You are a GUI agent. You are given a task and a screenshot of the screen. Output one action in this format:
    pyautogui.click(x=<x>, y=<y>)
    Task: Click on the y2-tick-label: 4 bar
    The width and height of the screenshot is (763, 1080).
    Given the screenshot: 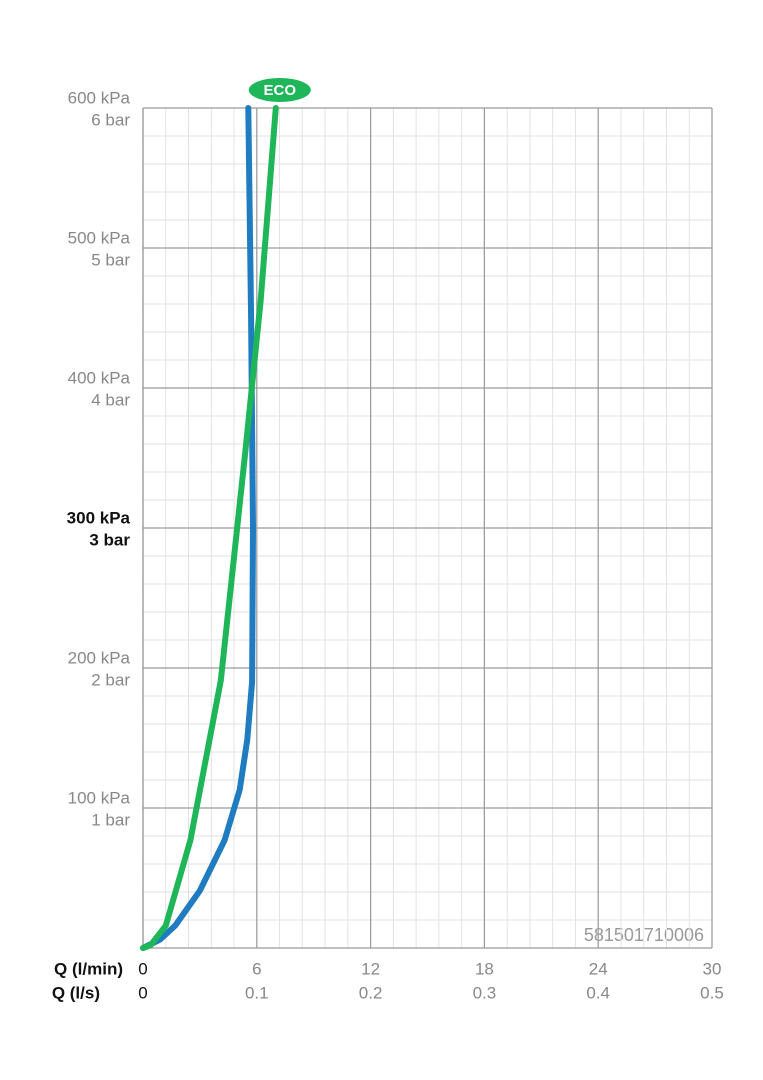 What is the action you would take?
    pyautogui.click(x=110, y=399)
    